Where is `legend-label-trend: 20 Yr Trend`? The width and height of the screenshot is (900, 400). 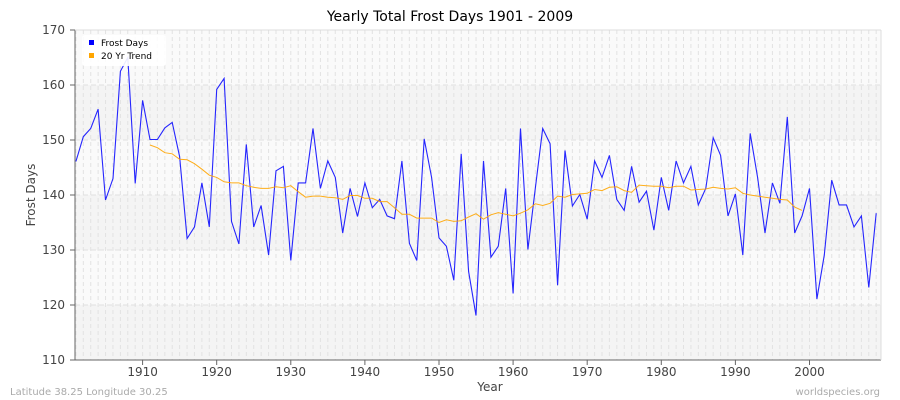 legend-label-trend: 20 Yr Trend is located at coordinates (126, 57).